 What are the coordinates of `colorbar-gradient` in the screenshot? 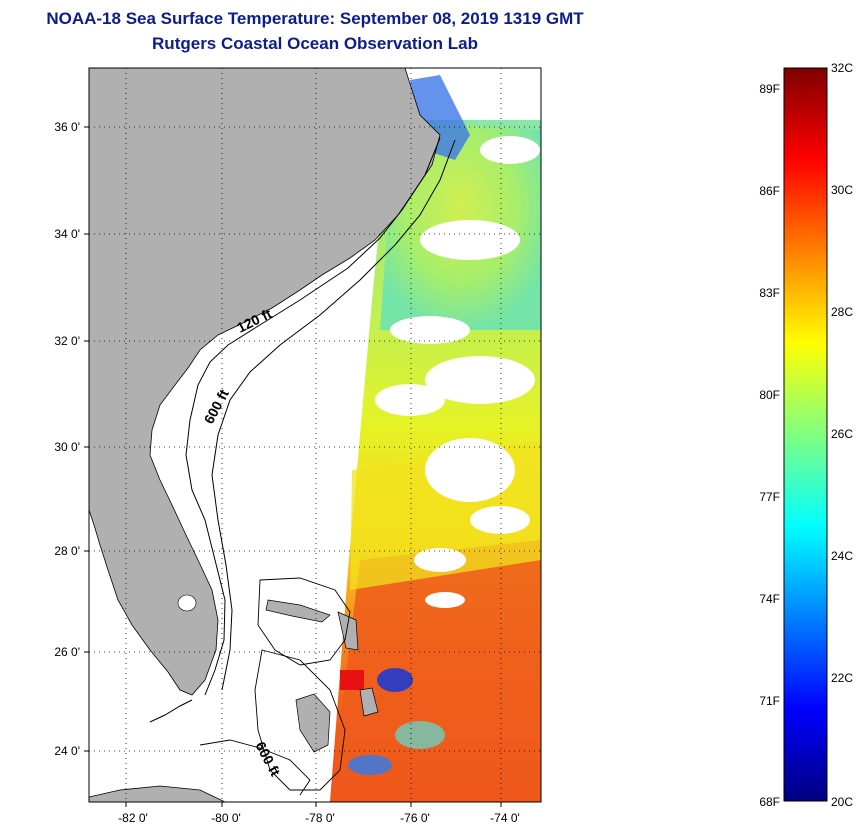 It's located at (805, 434).